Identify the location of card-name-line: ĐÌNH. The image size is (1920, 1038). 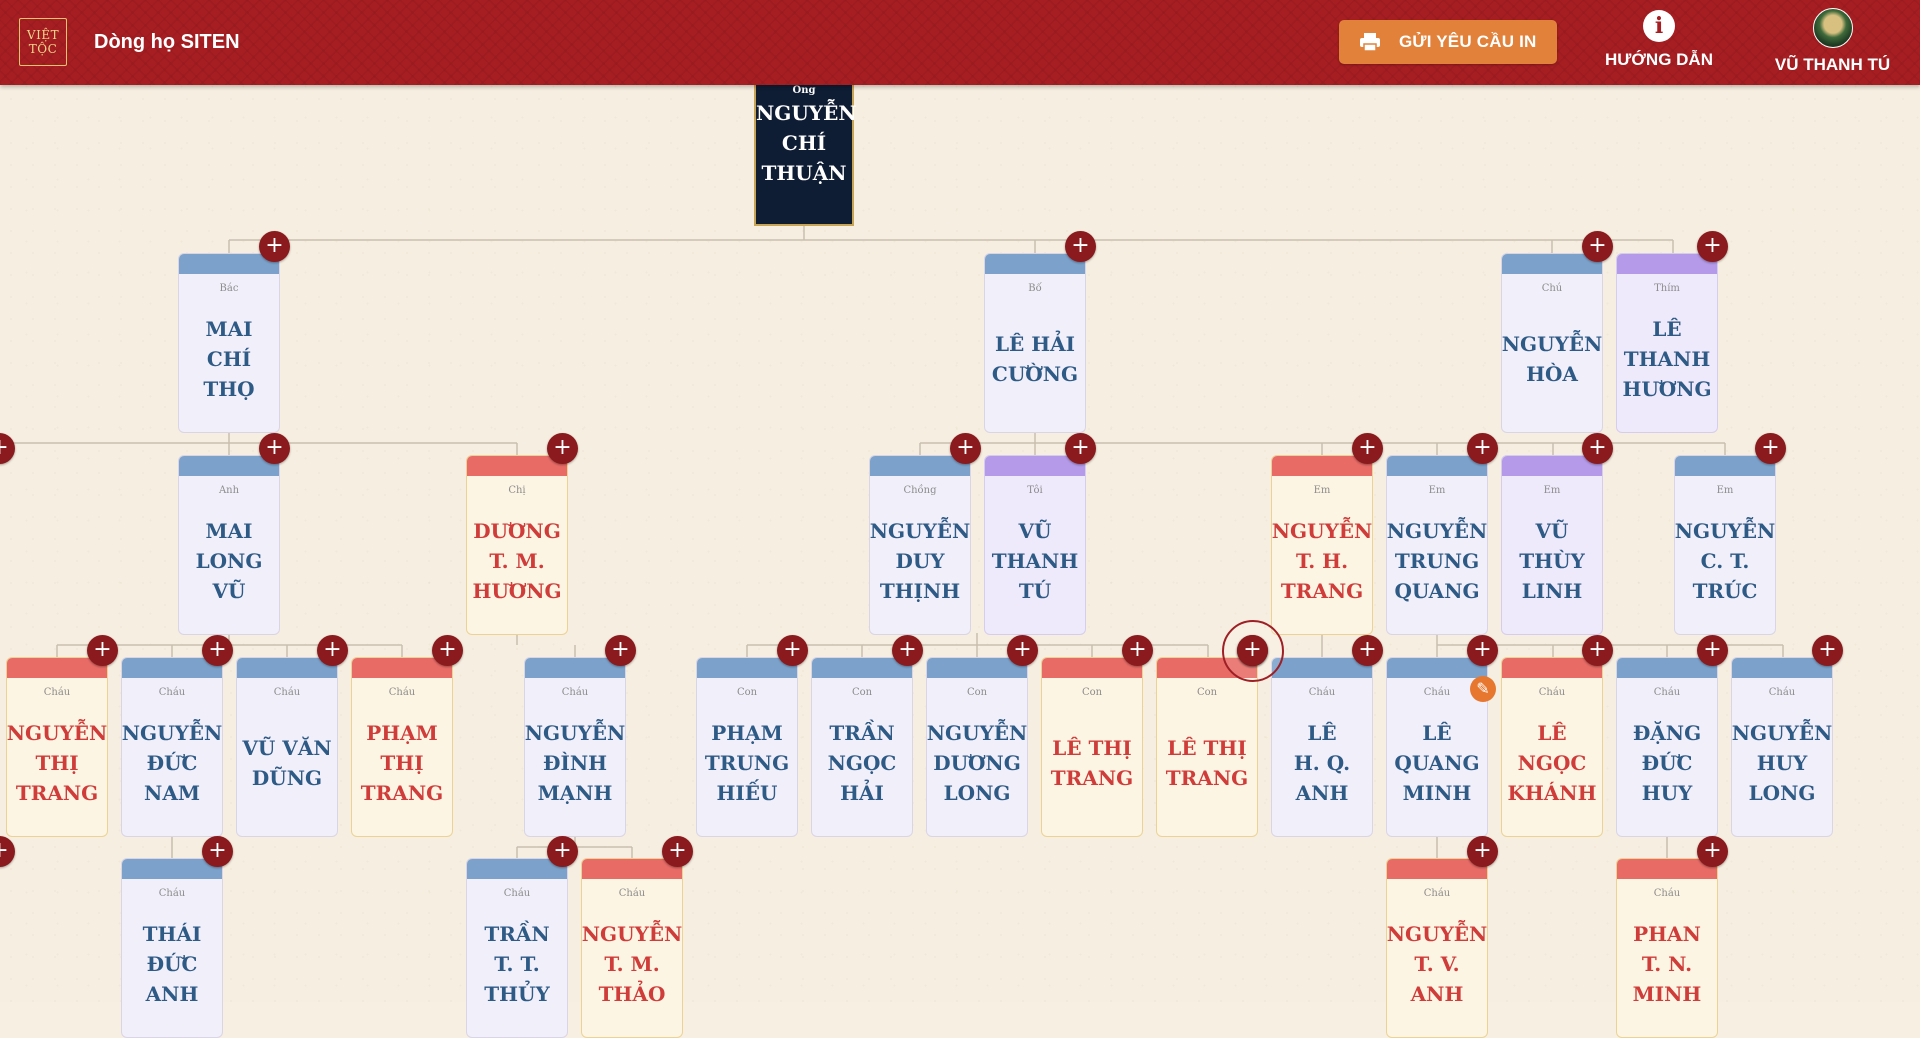
(575, 763).